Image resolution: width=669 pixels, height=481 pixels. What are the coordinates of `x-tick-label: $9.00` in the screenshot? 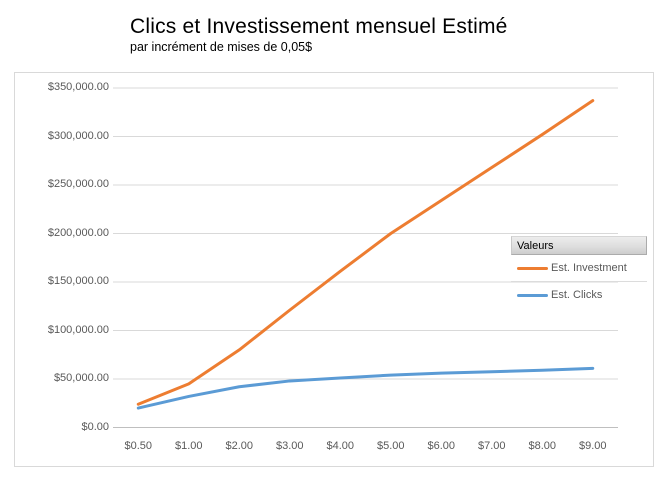 It's located at (592, 446).